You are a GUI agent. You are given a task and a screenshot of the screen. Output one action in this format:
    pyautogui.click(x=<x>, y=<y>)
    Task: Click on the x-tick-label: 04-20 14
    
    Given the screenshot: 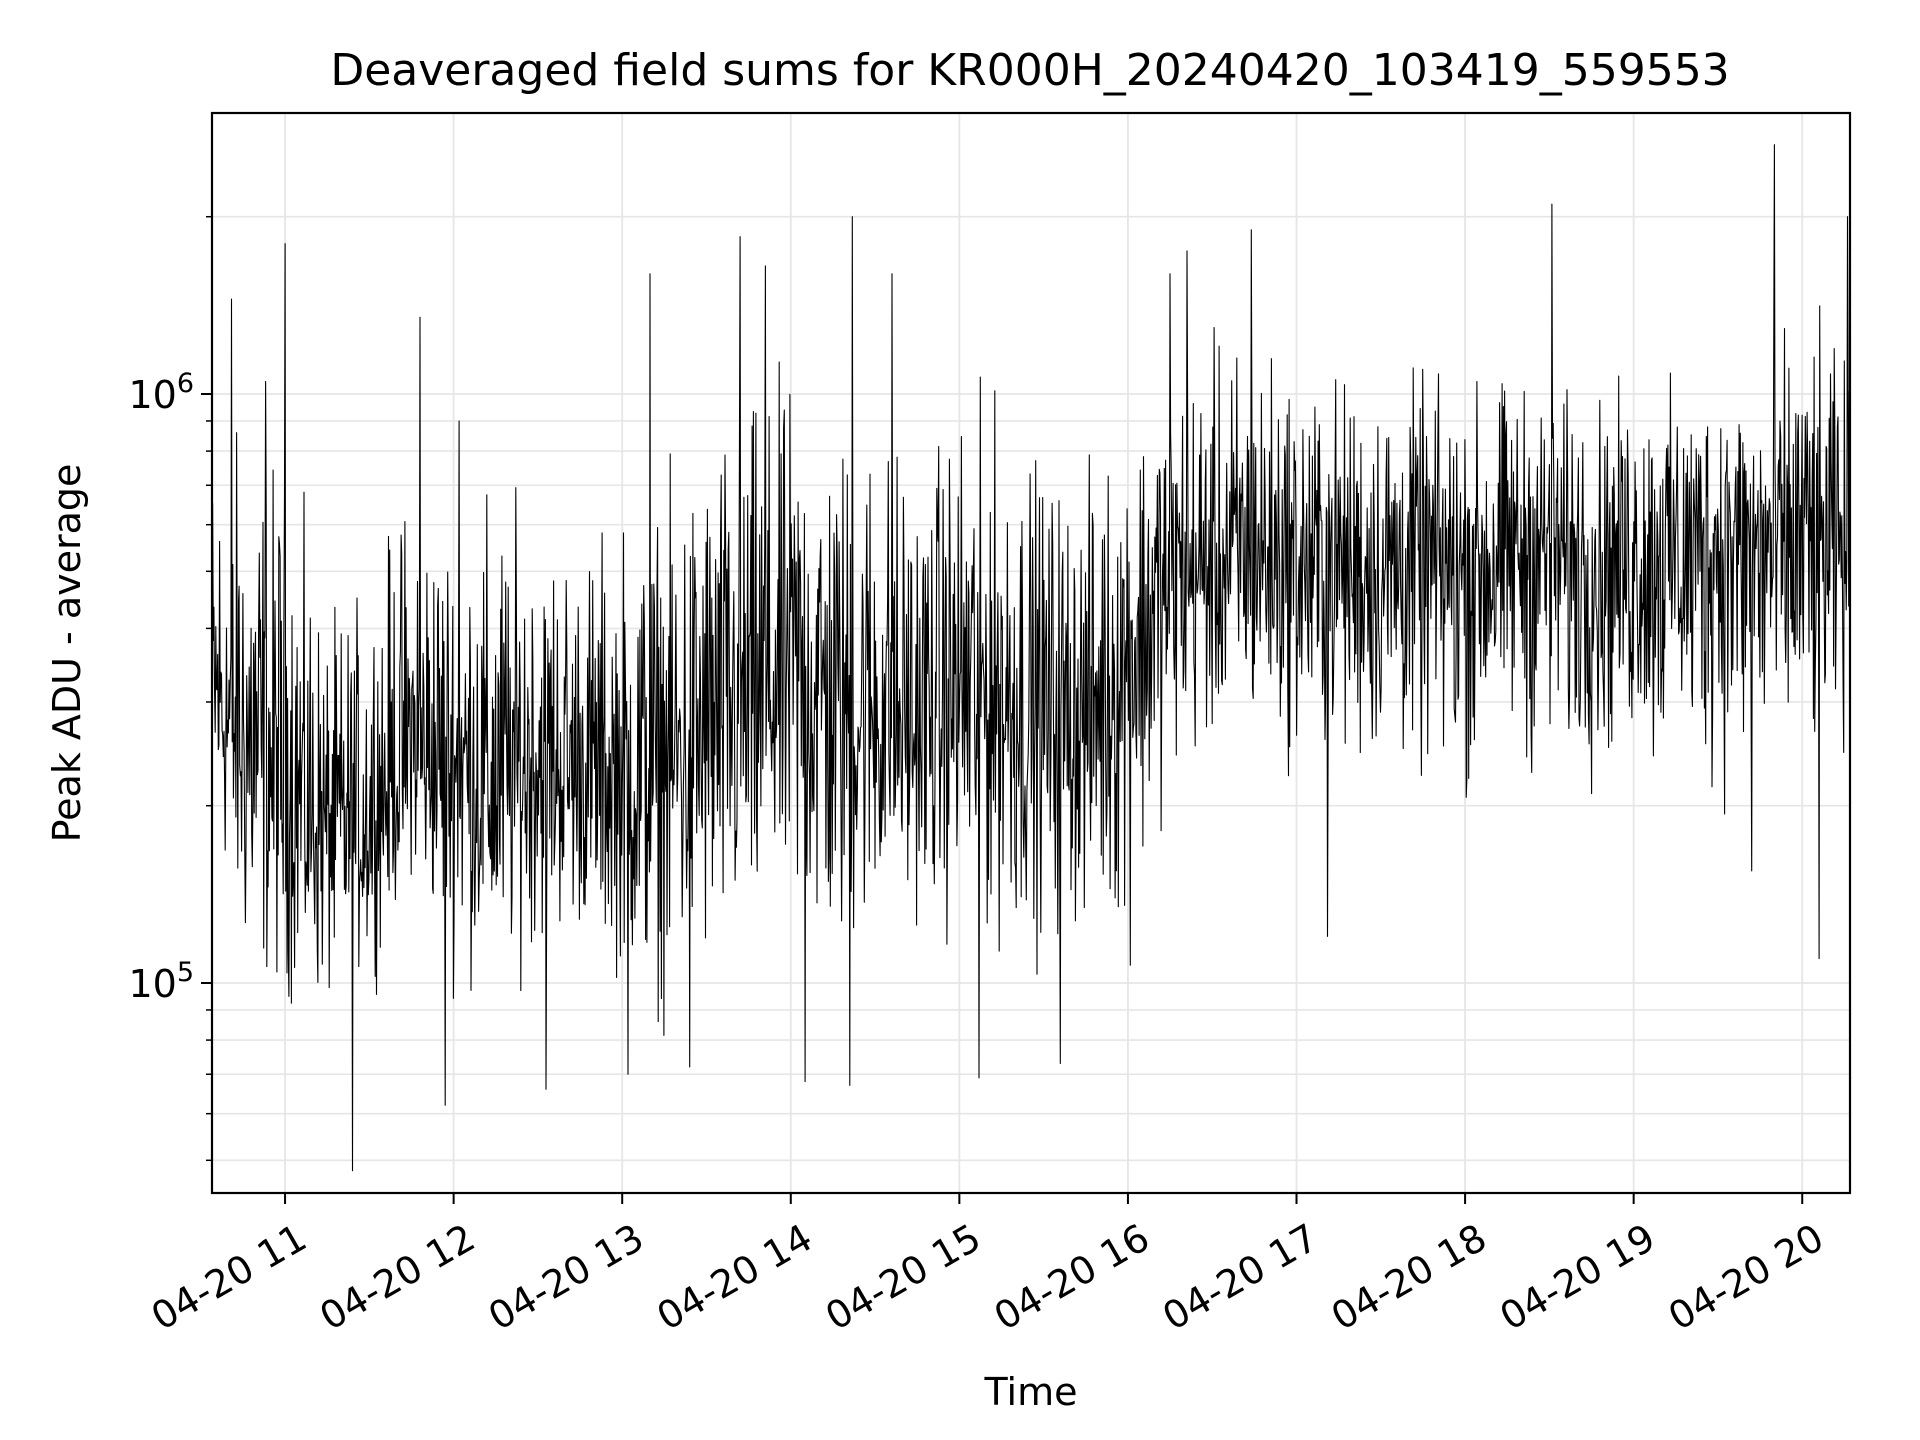 What is the action you would take?
    pyautogui.click(x=735, y=1277)
    